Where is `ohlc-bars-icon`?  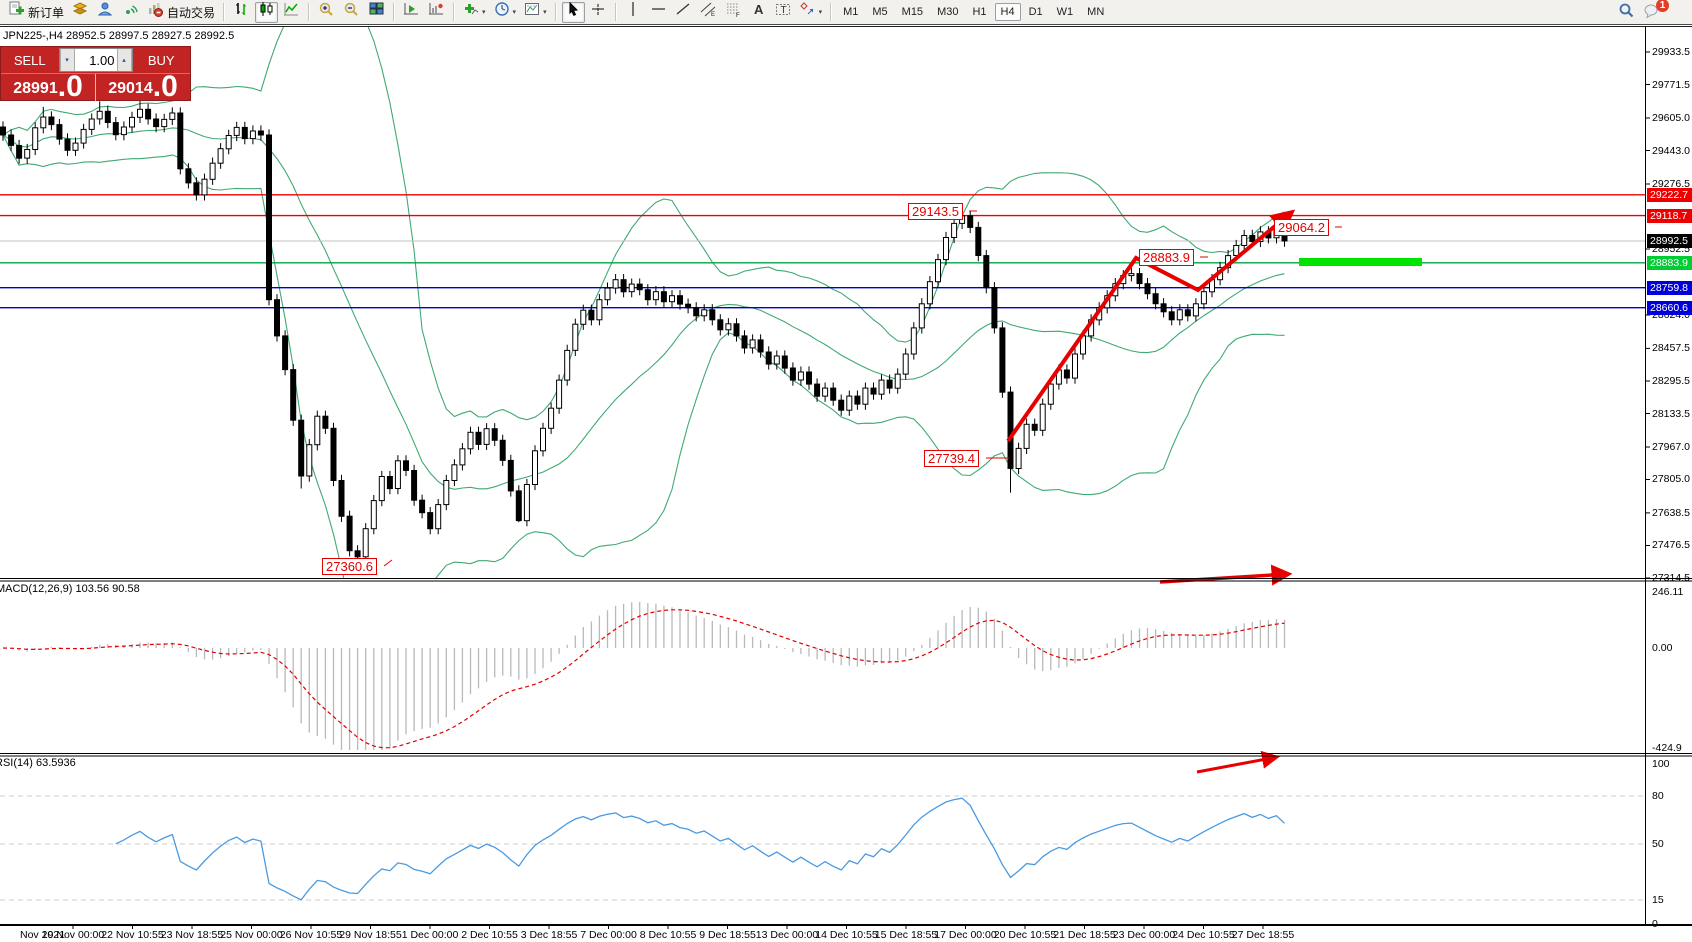 ohlc-bars-icon is located at coordinates (241, 12).